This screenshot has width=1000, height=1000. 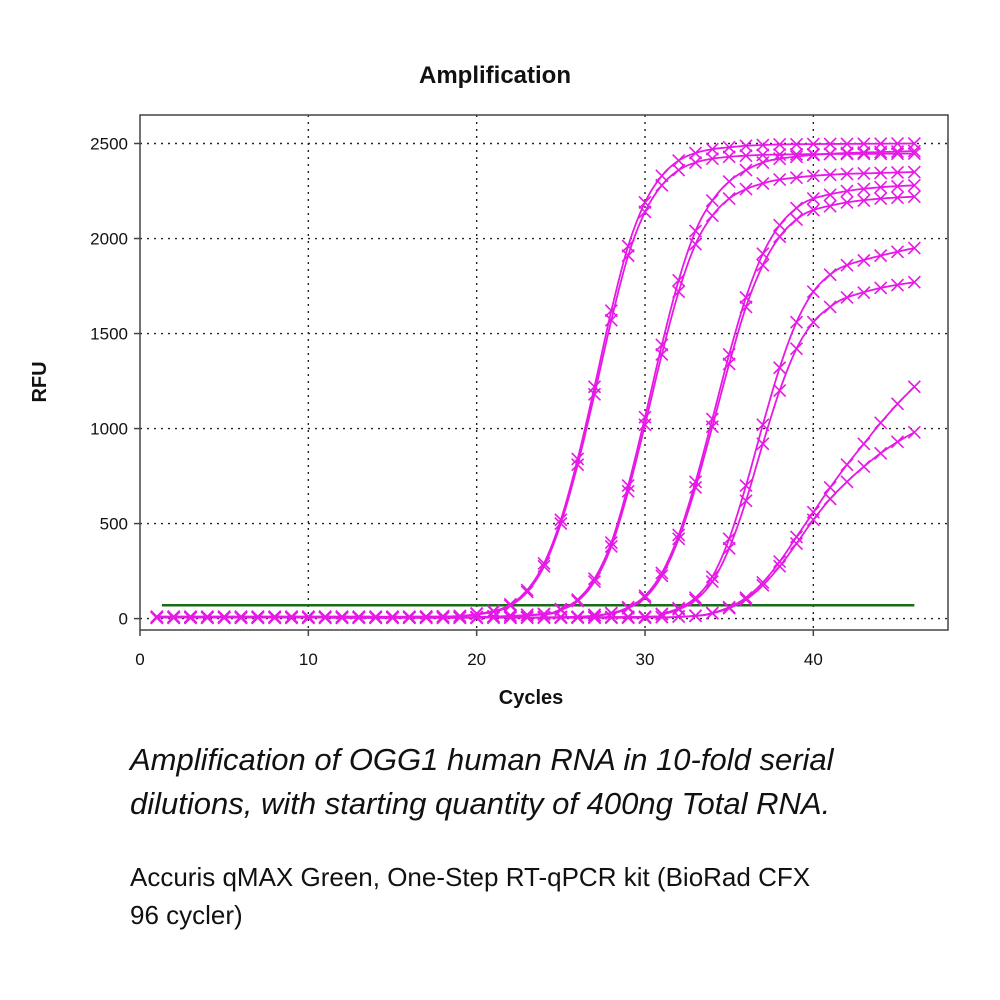 What do you see at coordinates (645, 659) in the screenshot?
I see `x-tick-label: 30` at bounding box center [645, 659].